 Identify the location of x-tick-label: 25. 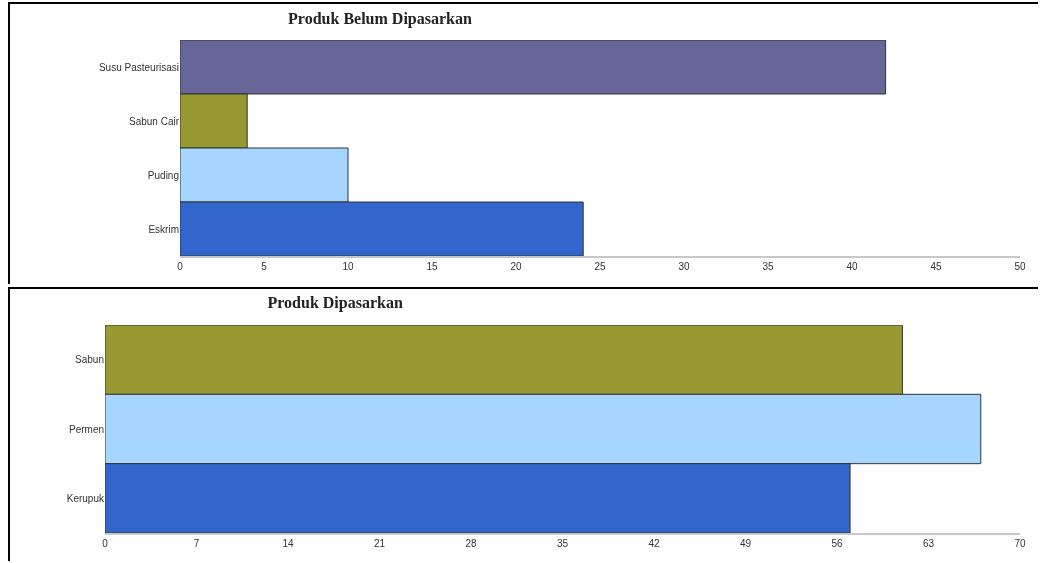
(600, 266).